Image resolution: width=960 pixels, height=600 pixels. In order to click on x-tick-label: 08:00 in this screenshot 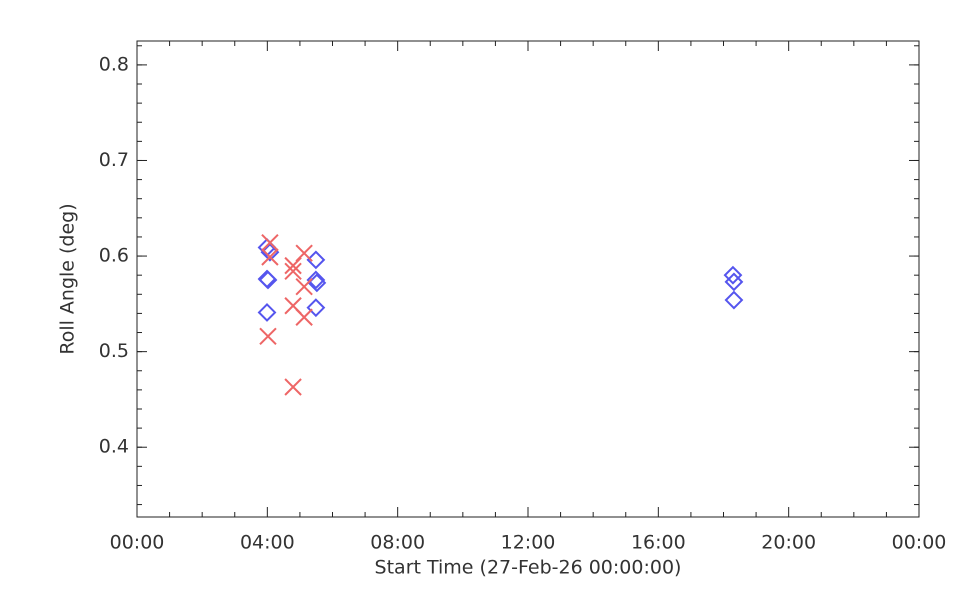, I will do `click(397, 543)`.